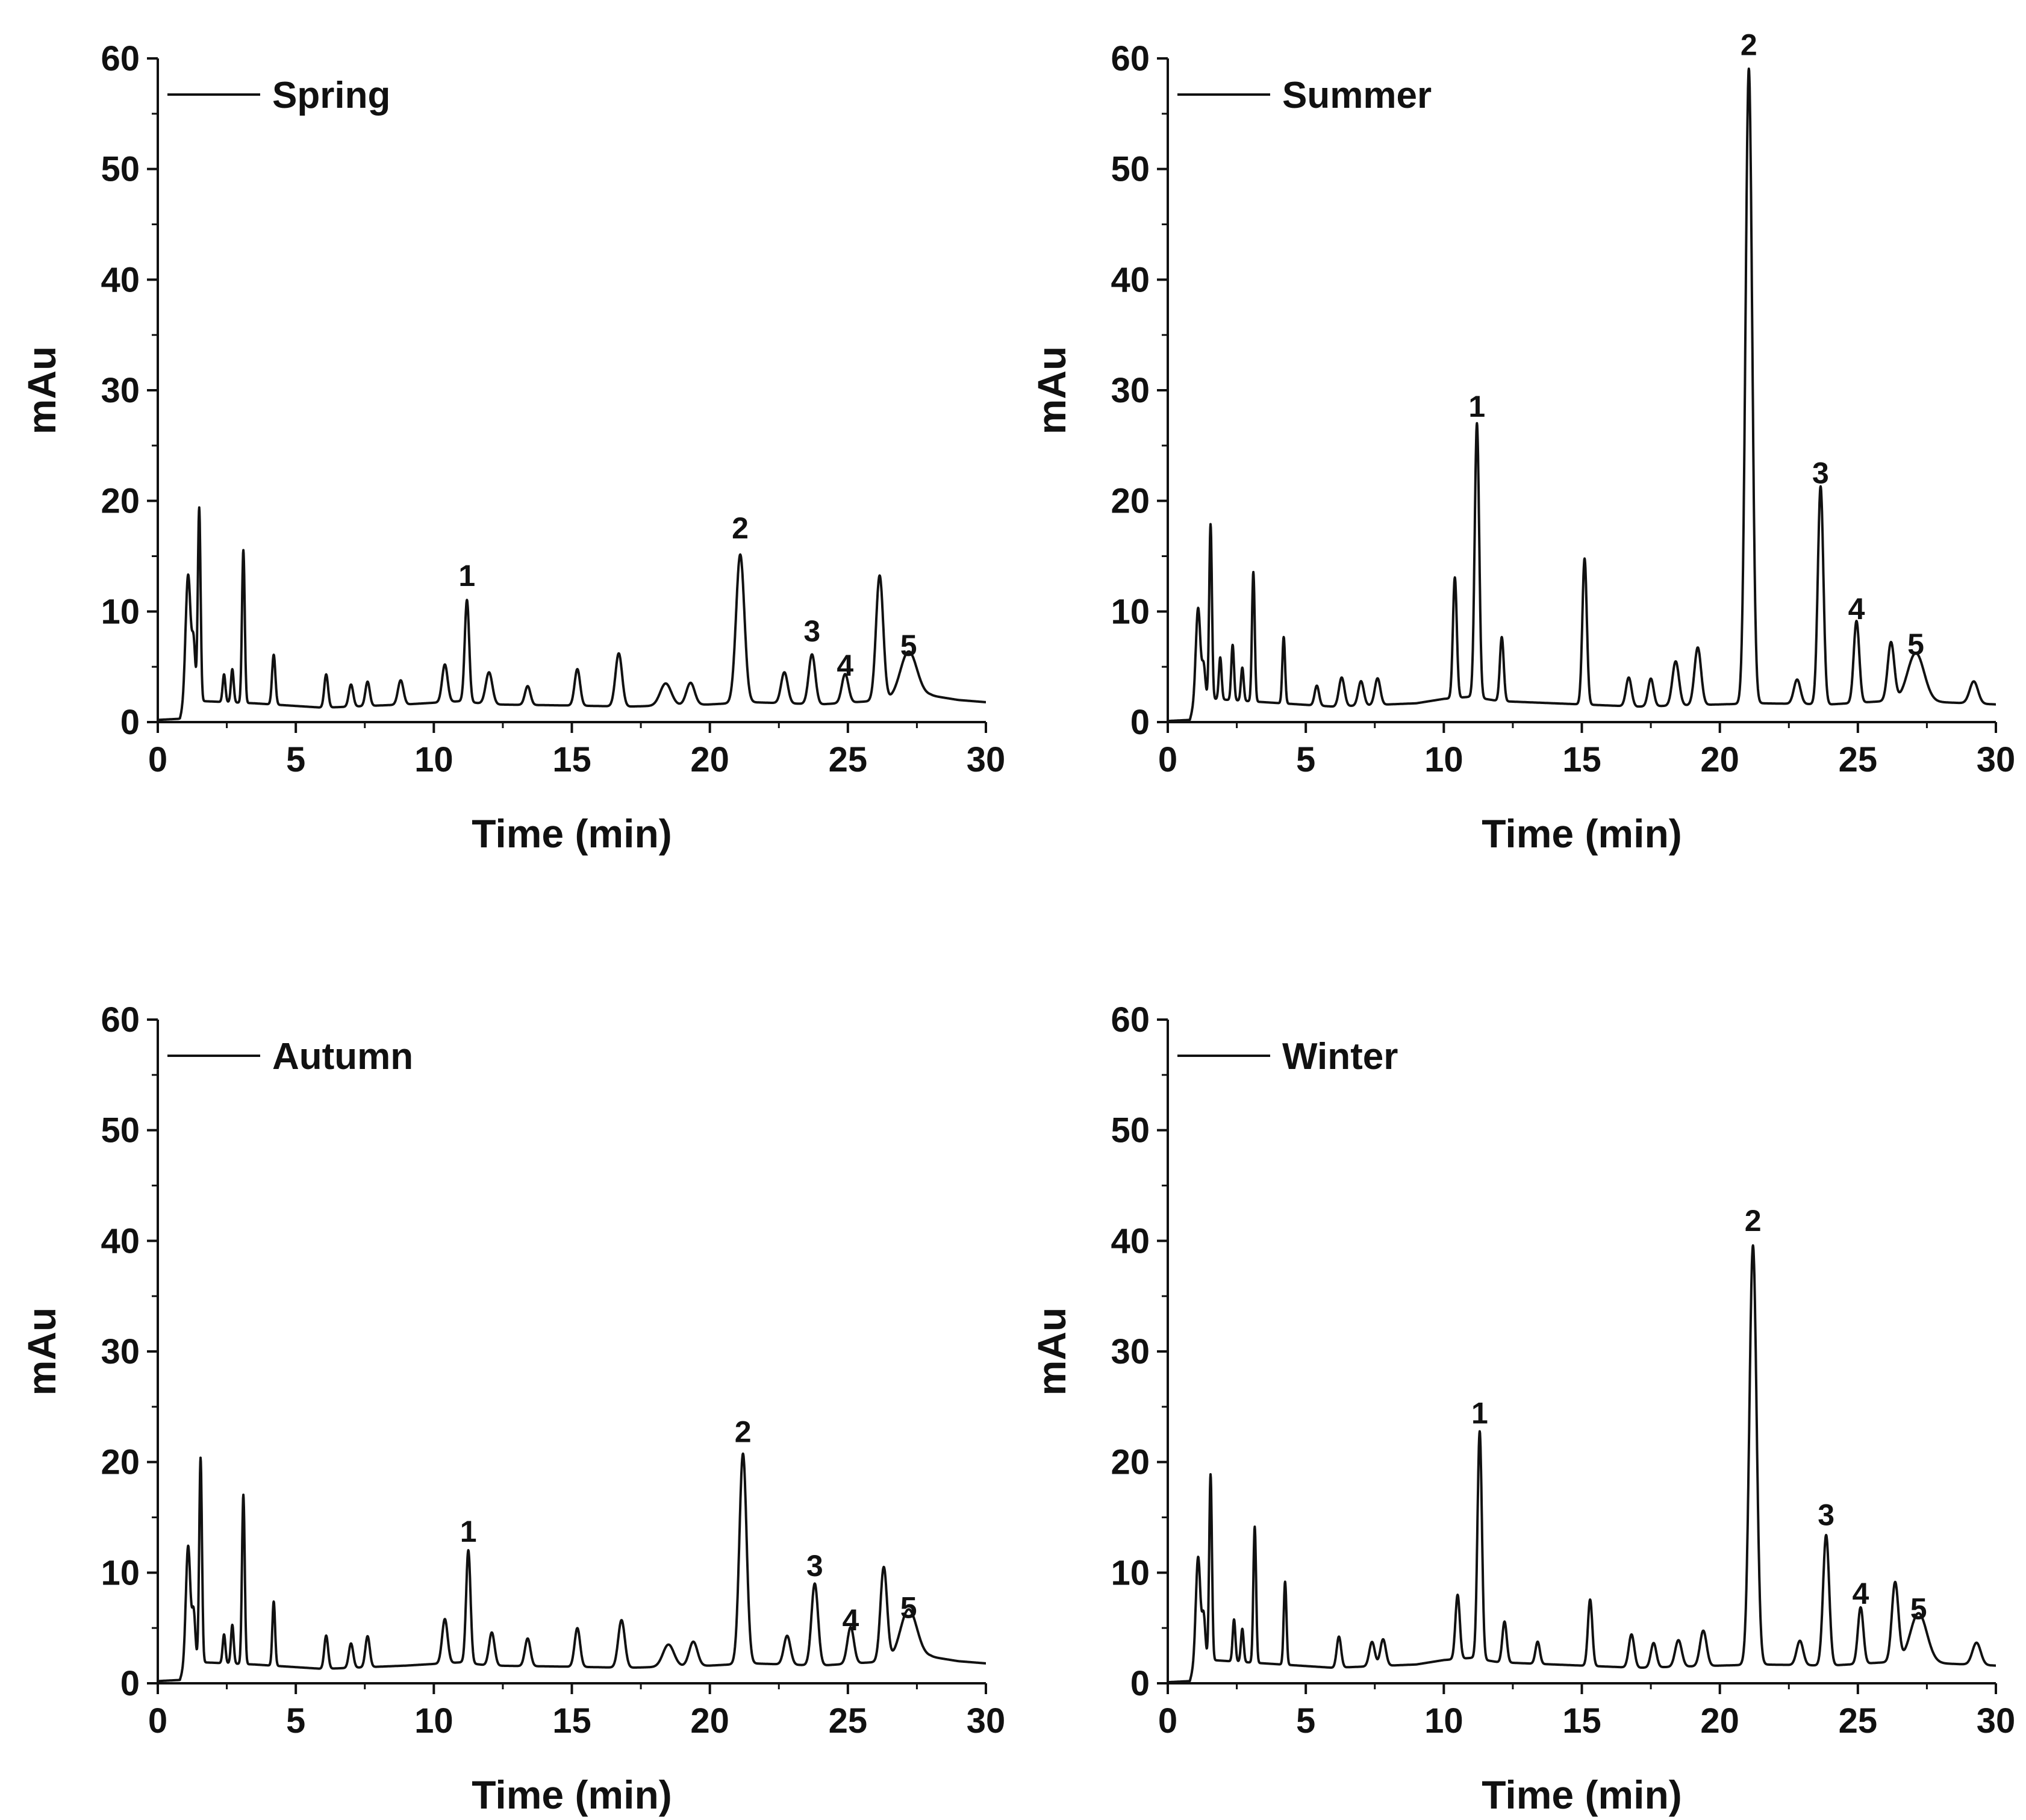 The width and height of the screenshot is (2026, 1820). I want to click on chromatogram-line-autumn, so click(572, 1568).